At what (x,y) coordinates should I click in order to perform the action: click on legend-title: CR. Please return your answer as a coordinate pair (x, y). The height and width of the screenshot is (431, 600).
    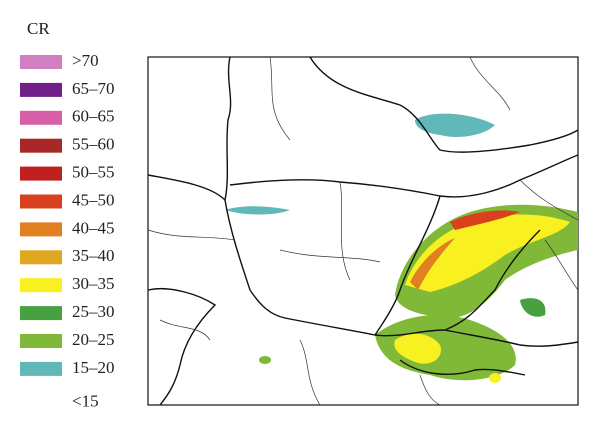
    Looking at the image, I should click on (38, 28).